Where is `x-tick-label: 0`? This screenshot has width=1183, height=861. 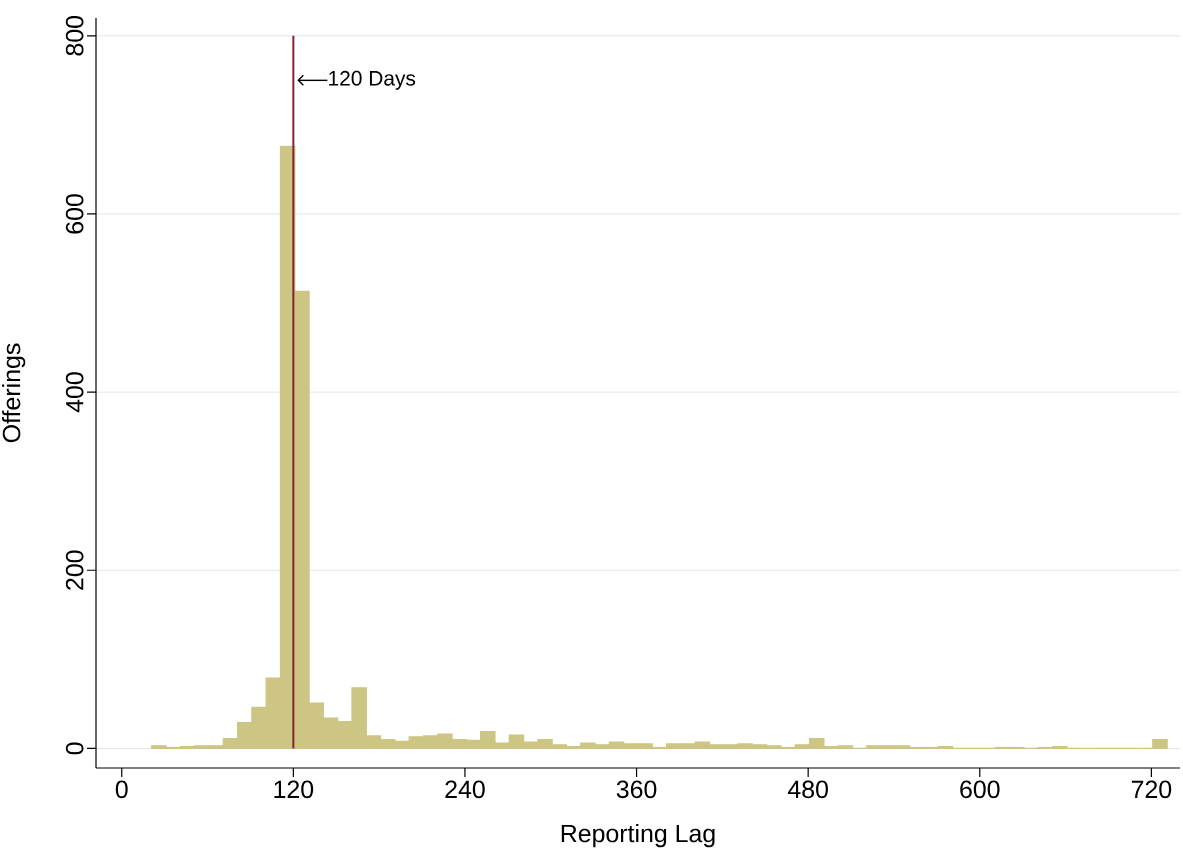 x-tick-label: 0 is located at coordinates (121, 789).